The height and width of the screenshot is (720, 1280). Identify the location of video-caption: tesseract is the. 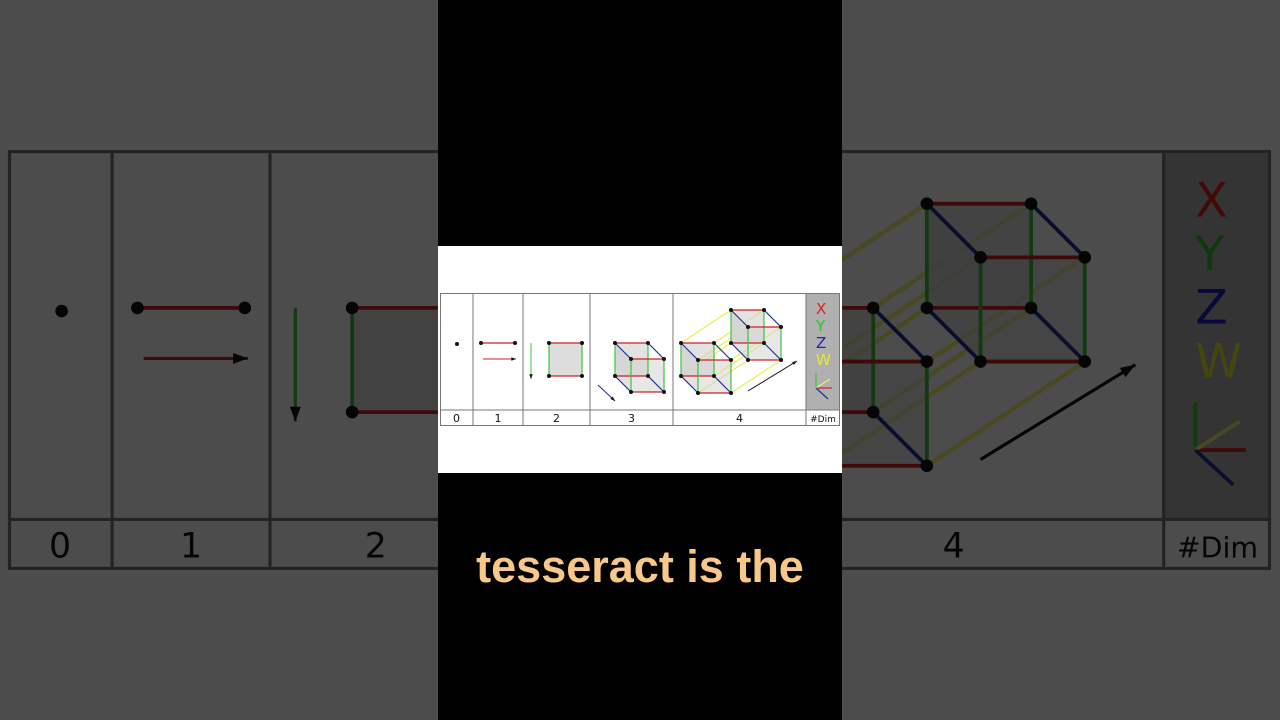
(640, 566).